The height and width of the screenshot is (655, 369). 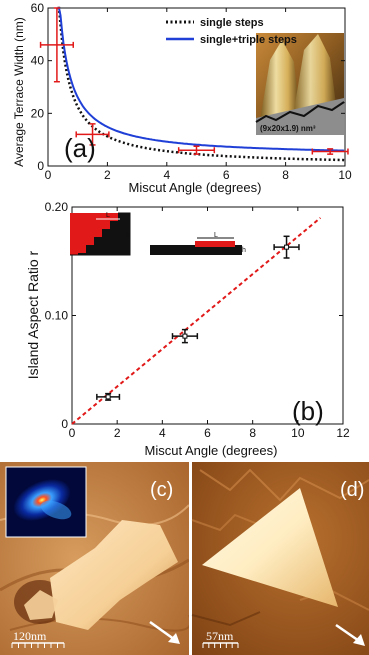 I want to click on chart-b-xlabel: Miscut Angle (degrees), so click(x=211, y=450).